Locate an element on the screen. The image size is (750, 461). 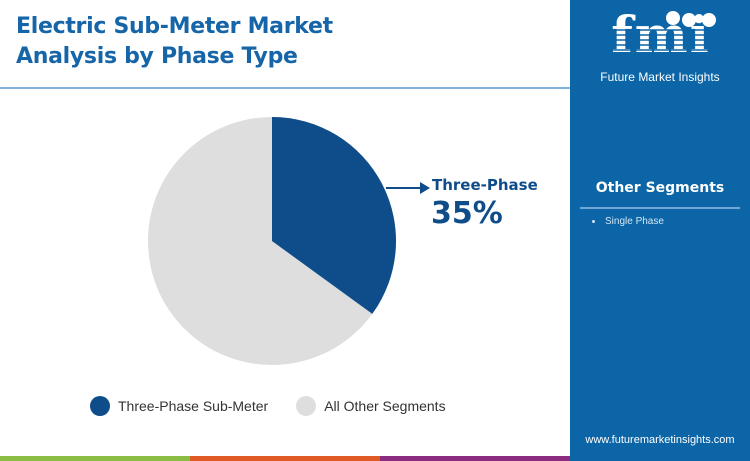
other-segment-label: Single Phase is located at coordinates (634, 221).